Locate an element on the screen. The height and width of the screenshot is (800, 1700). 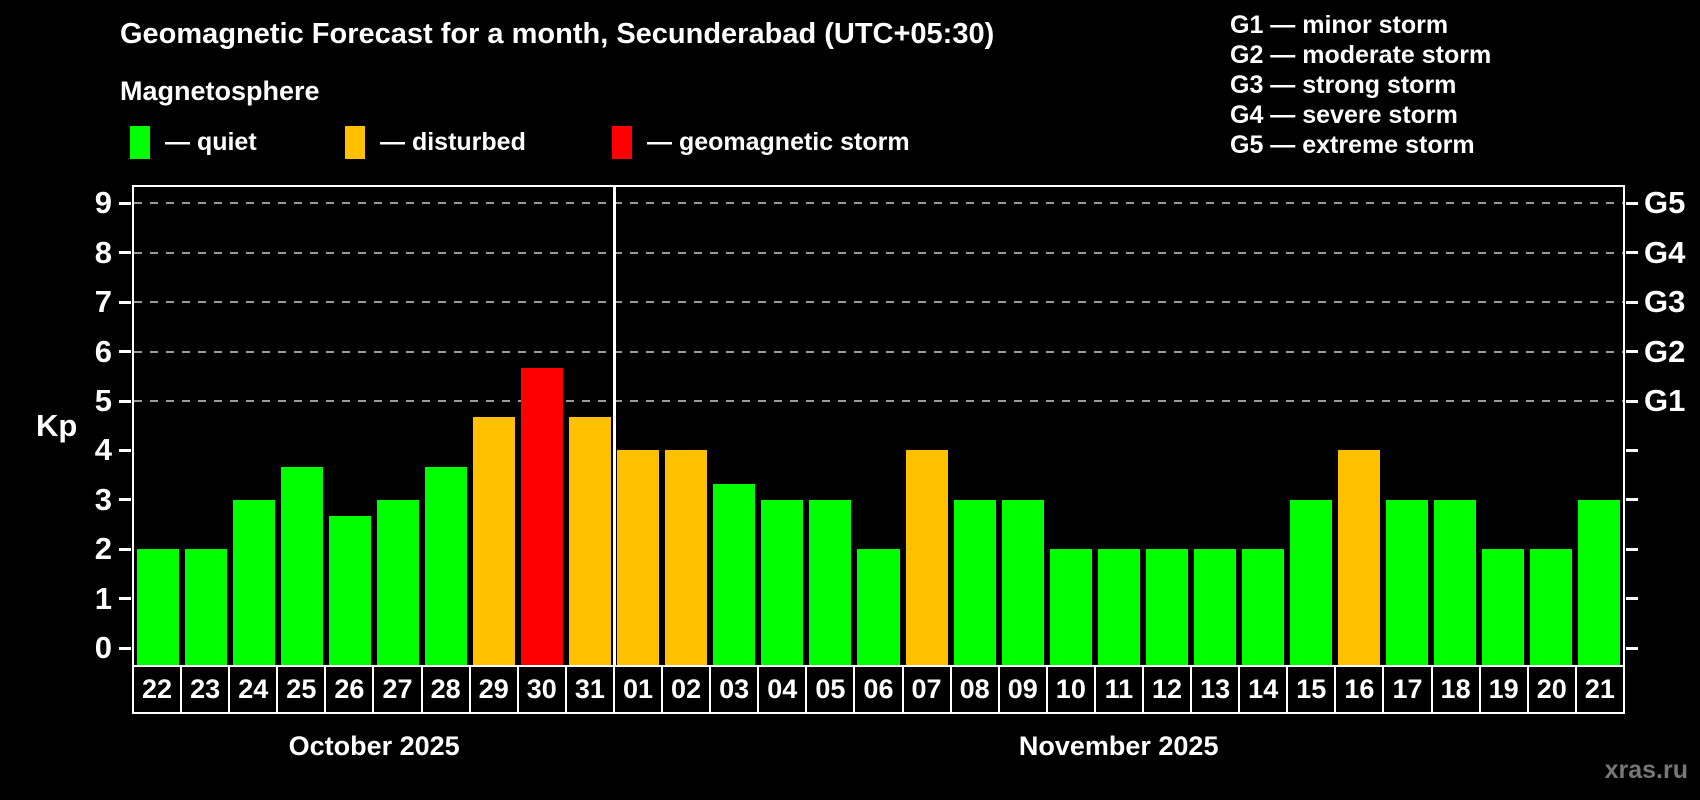
date-cell: 23 is located at coordinates (206, 689).